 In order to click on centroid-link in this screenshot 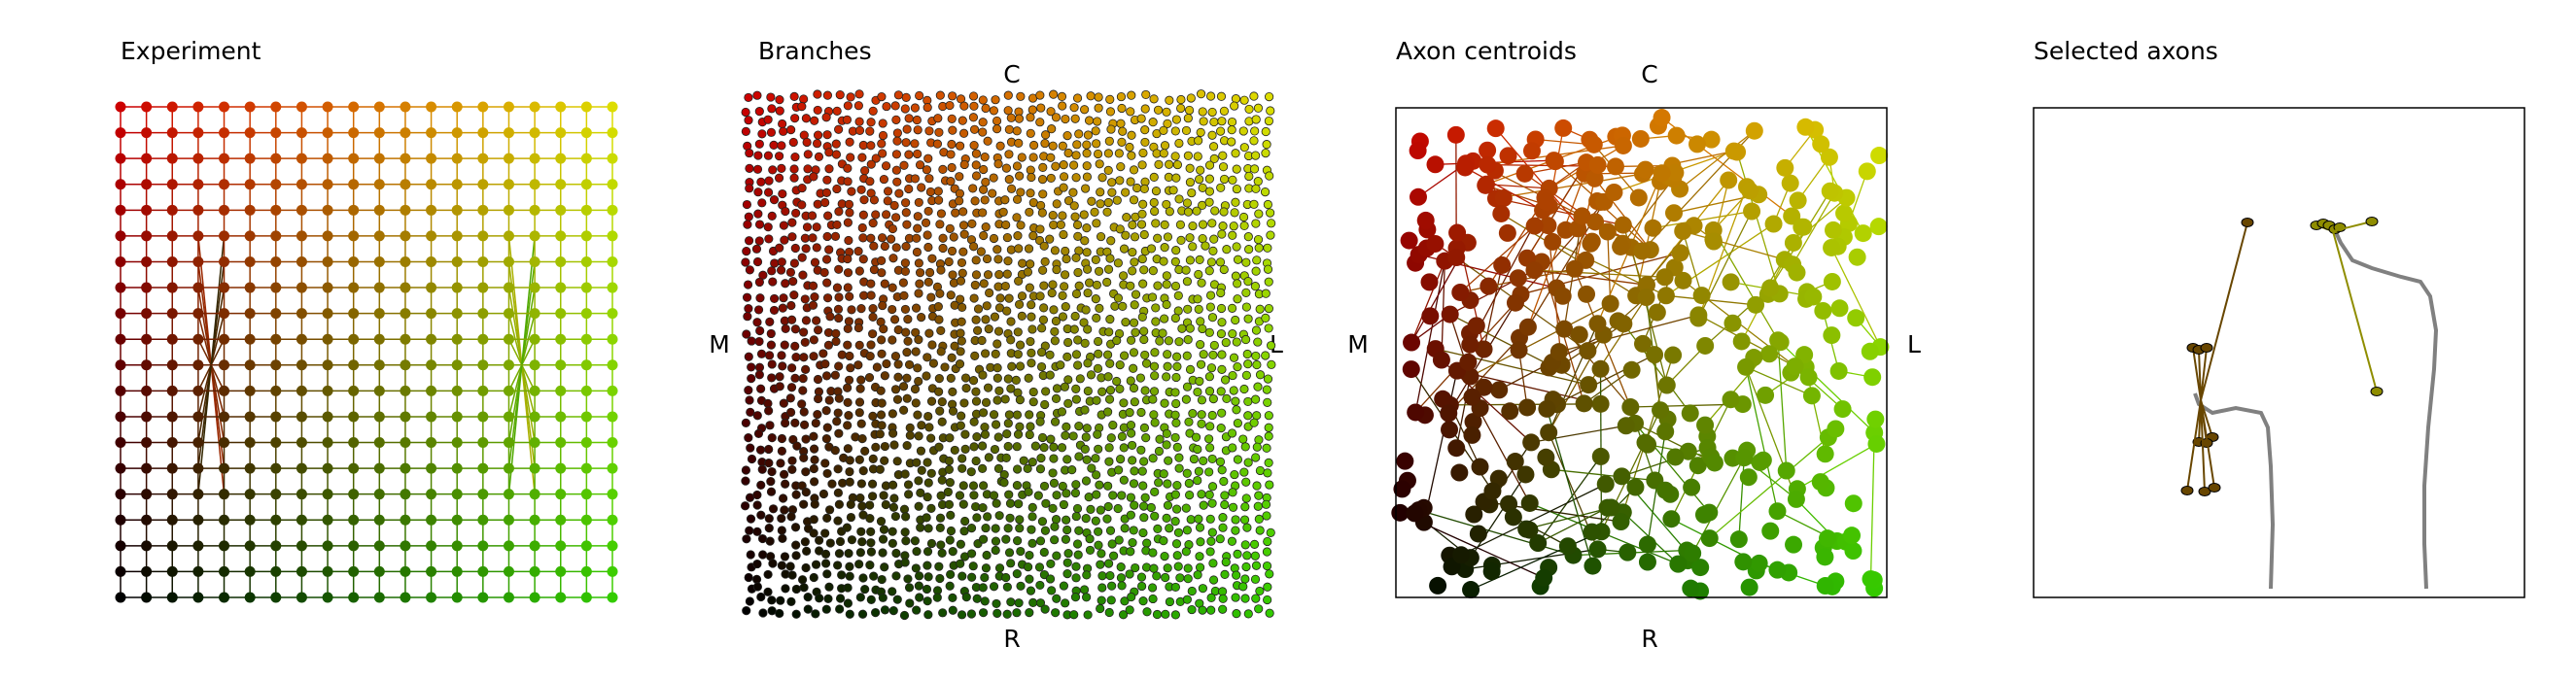, I will do `click(1741, 499)`.